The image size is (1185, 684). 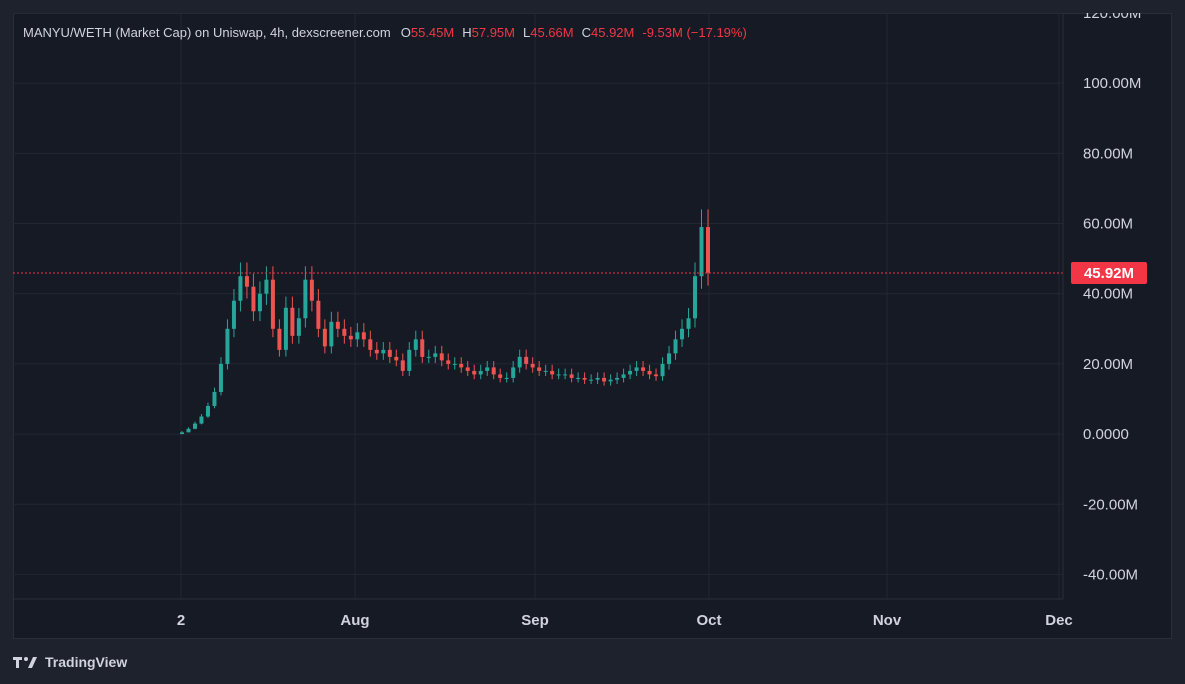 What do you see at coordinates (625, 620) in the screenshot?
I see `time-axis: 2 Aug Sep Oct Nov Dec` at bounding box center [625, 620].